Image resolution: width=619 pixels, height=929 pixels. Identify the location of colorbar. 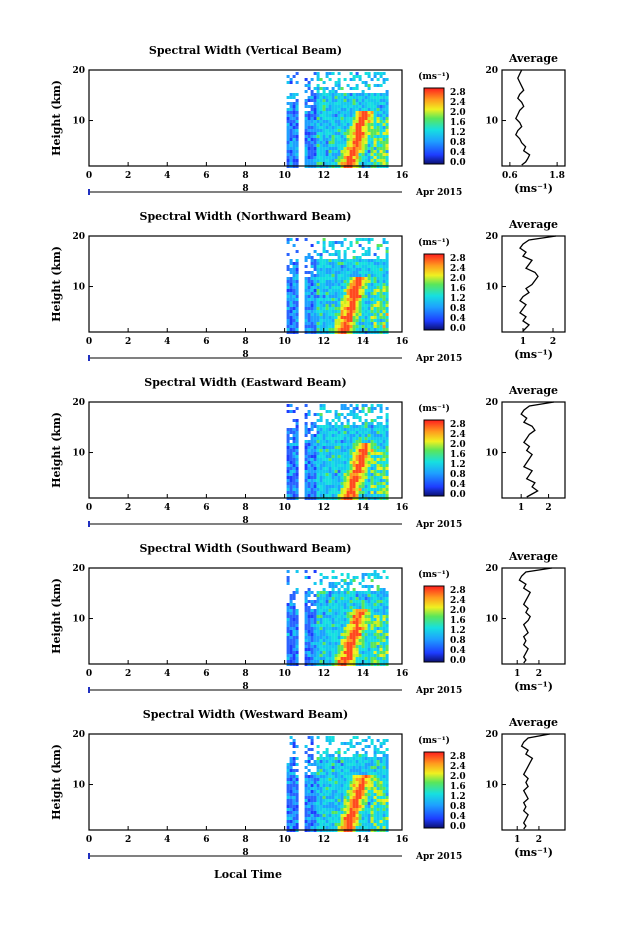
(434, 458).